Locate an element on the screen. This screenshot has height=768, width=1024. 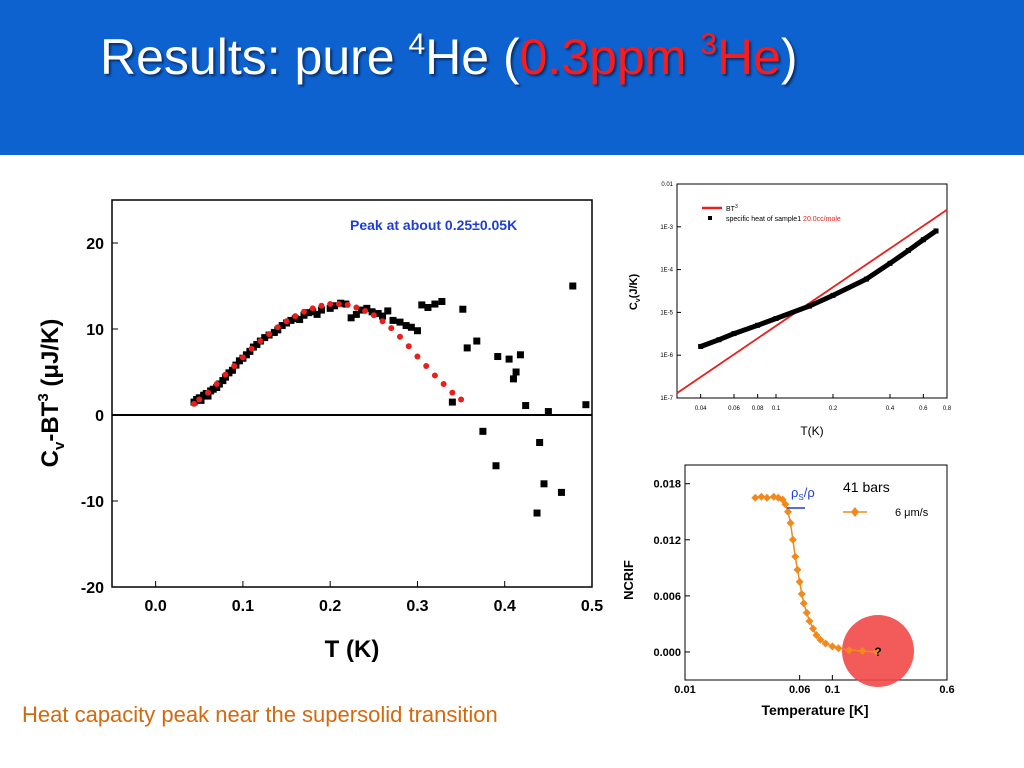
y-tick-label: 1E-6 is located at coordinates (666, 356).